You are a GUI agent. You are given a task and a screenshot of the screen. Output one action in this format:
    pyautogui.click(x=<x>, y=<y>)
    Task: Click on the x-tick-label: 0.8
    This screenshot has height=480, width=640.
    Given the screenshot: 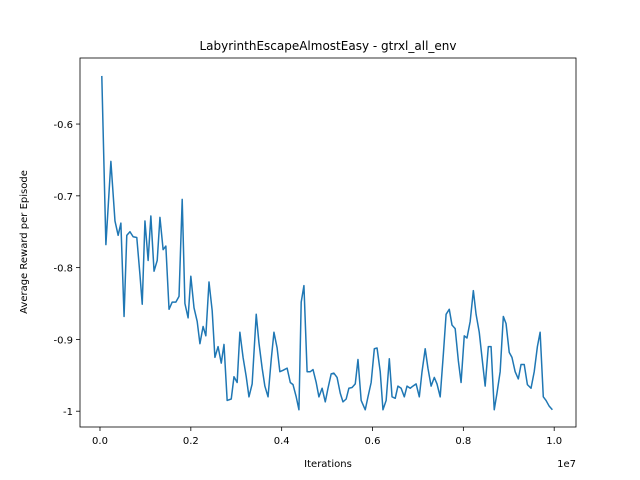 What is the action you would take?
    pyautogui.click(x=463, y=441)
    